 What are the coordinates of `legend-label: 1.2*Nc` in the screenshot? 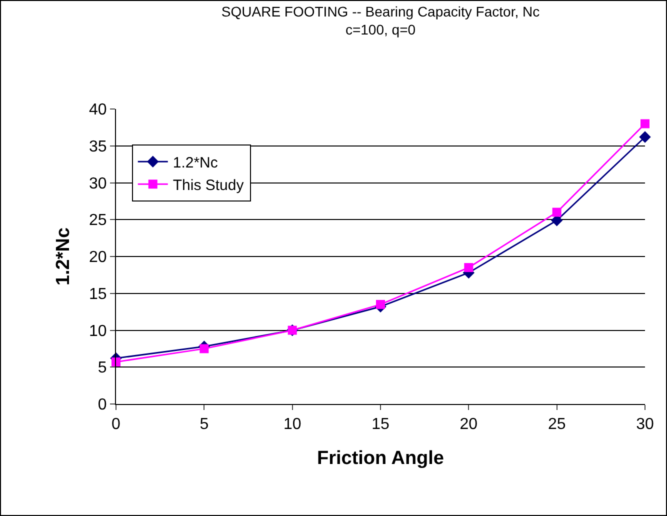 It's located at (195, 163).